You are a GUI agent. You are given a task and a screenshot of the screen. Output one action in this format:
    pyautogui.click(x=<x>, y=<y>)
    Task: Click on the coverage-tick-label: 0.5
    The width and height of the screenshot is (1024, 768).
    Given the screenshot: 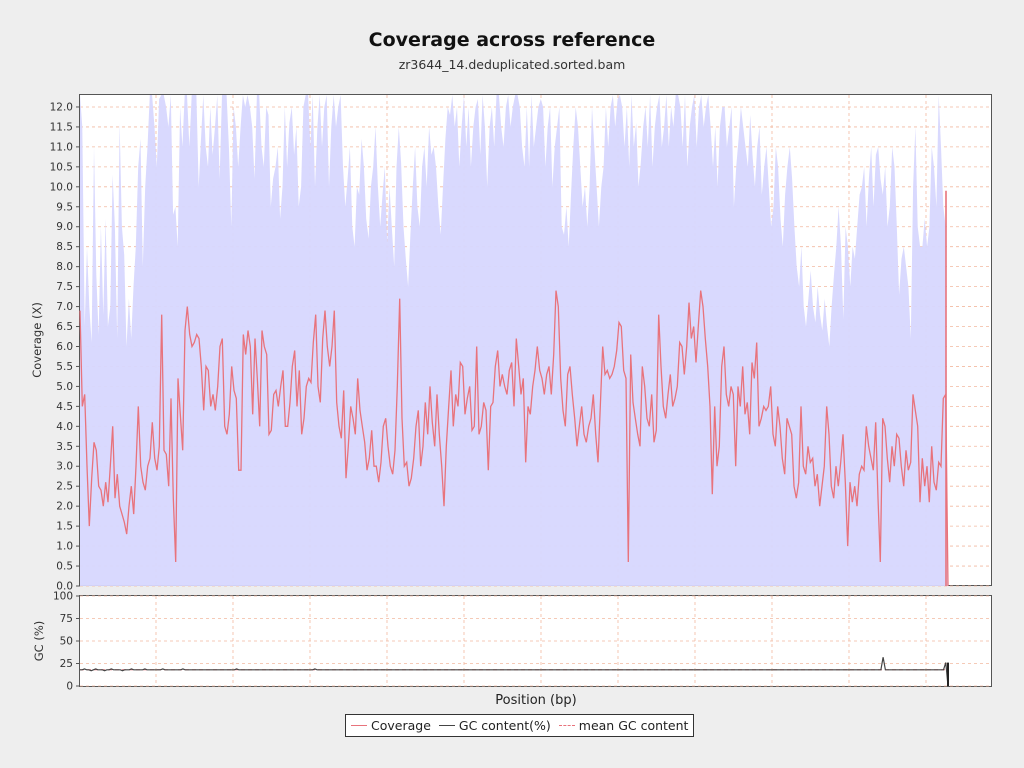 What is the action you would take?
    pyautogui.click(x=64, y=567)
    